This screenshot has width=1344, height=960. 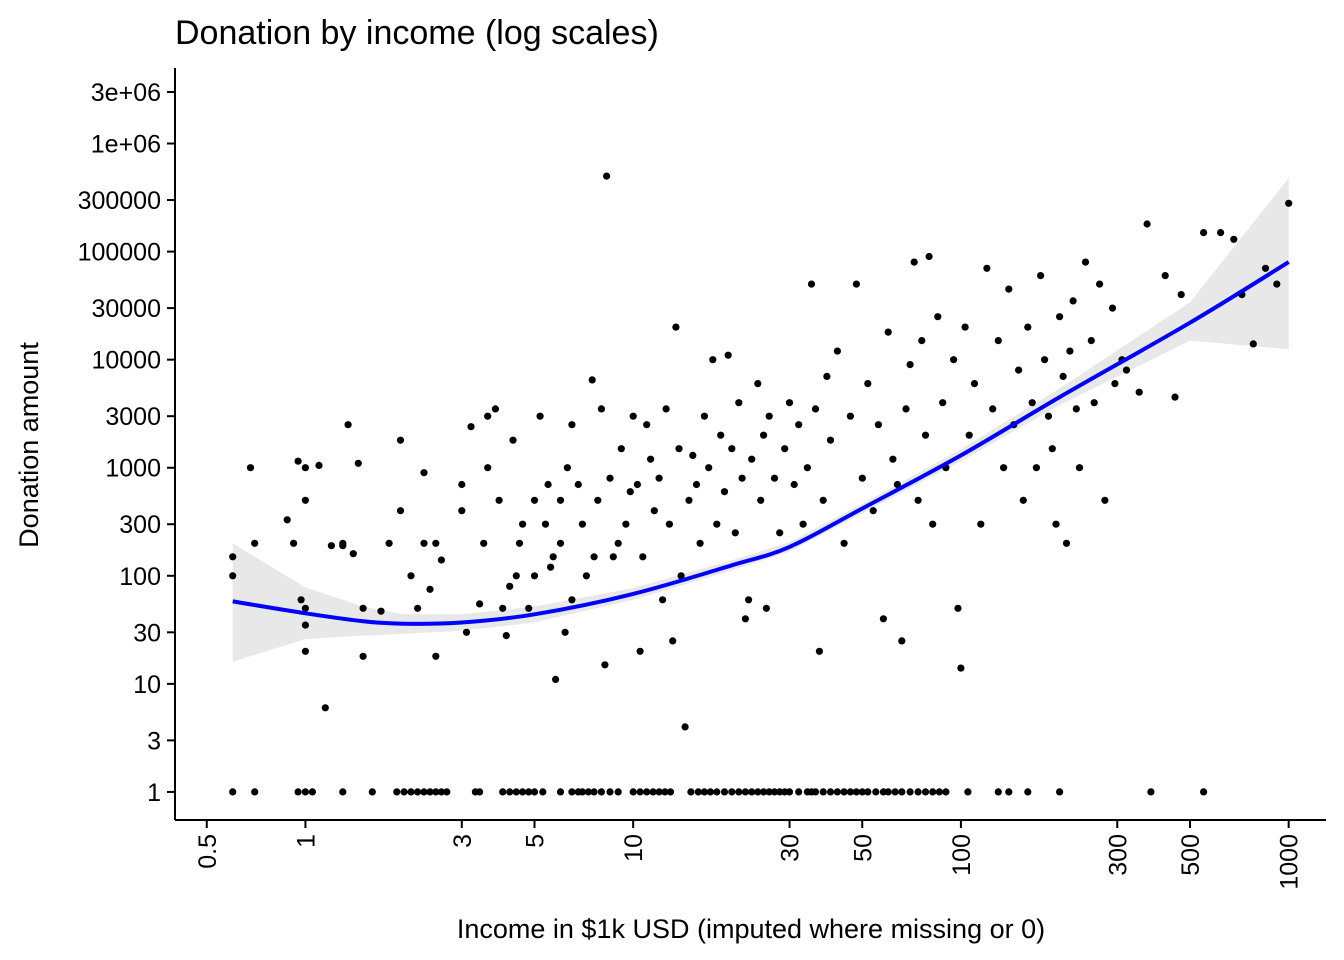 I want to click on x-axis: 0.5 1 3 5 10 30 50 100 300 500 1000, so click(x=750, y=854).